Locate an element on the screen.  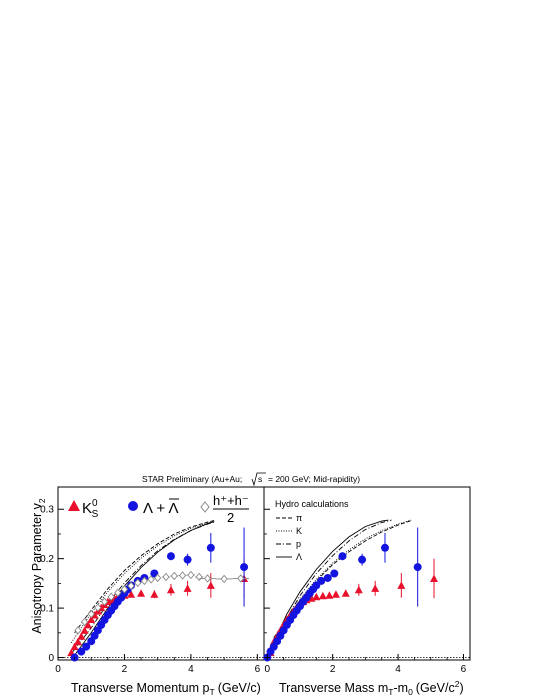
right-x-label-mid: -m is located at coordinates (400, 688).